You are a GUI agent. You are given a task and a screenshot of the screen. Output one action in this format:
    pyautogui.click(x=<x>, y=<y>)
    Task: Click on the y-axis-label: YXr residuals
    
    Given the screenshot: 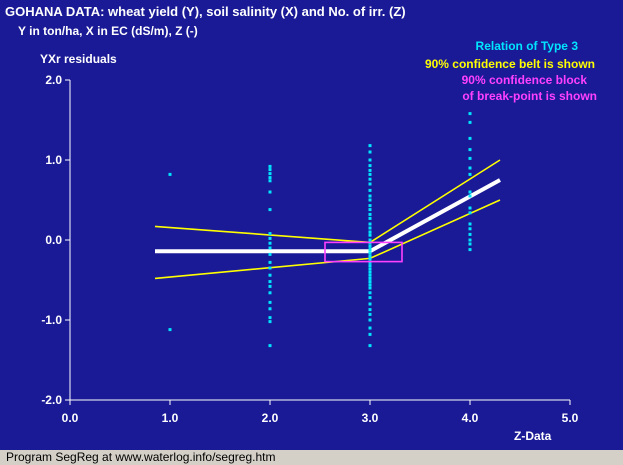 What is the action you would take?
    pyautogui.click(x=78, y=59)
    